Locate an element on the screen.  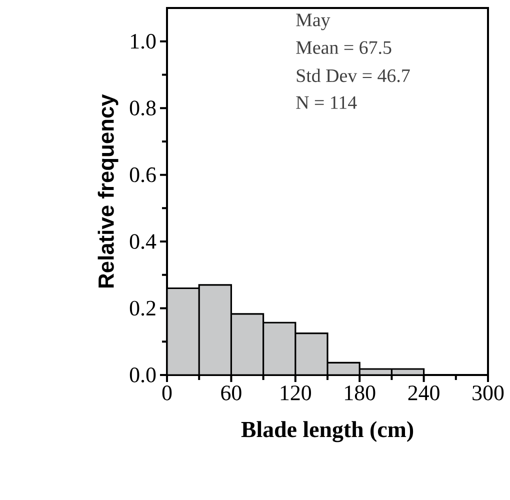
annotation: N = 114 is located at coordinates (326, 102).